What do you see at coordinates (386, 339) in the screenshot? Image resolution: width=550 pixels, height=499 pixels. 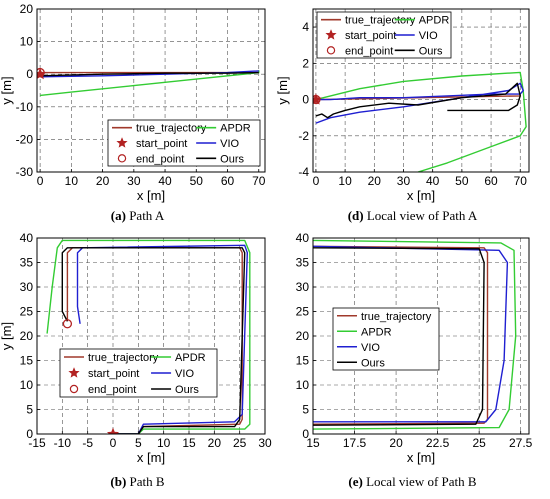 I see `legend-box` at bounding box center [386, 339].